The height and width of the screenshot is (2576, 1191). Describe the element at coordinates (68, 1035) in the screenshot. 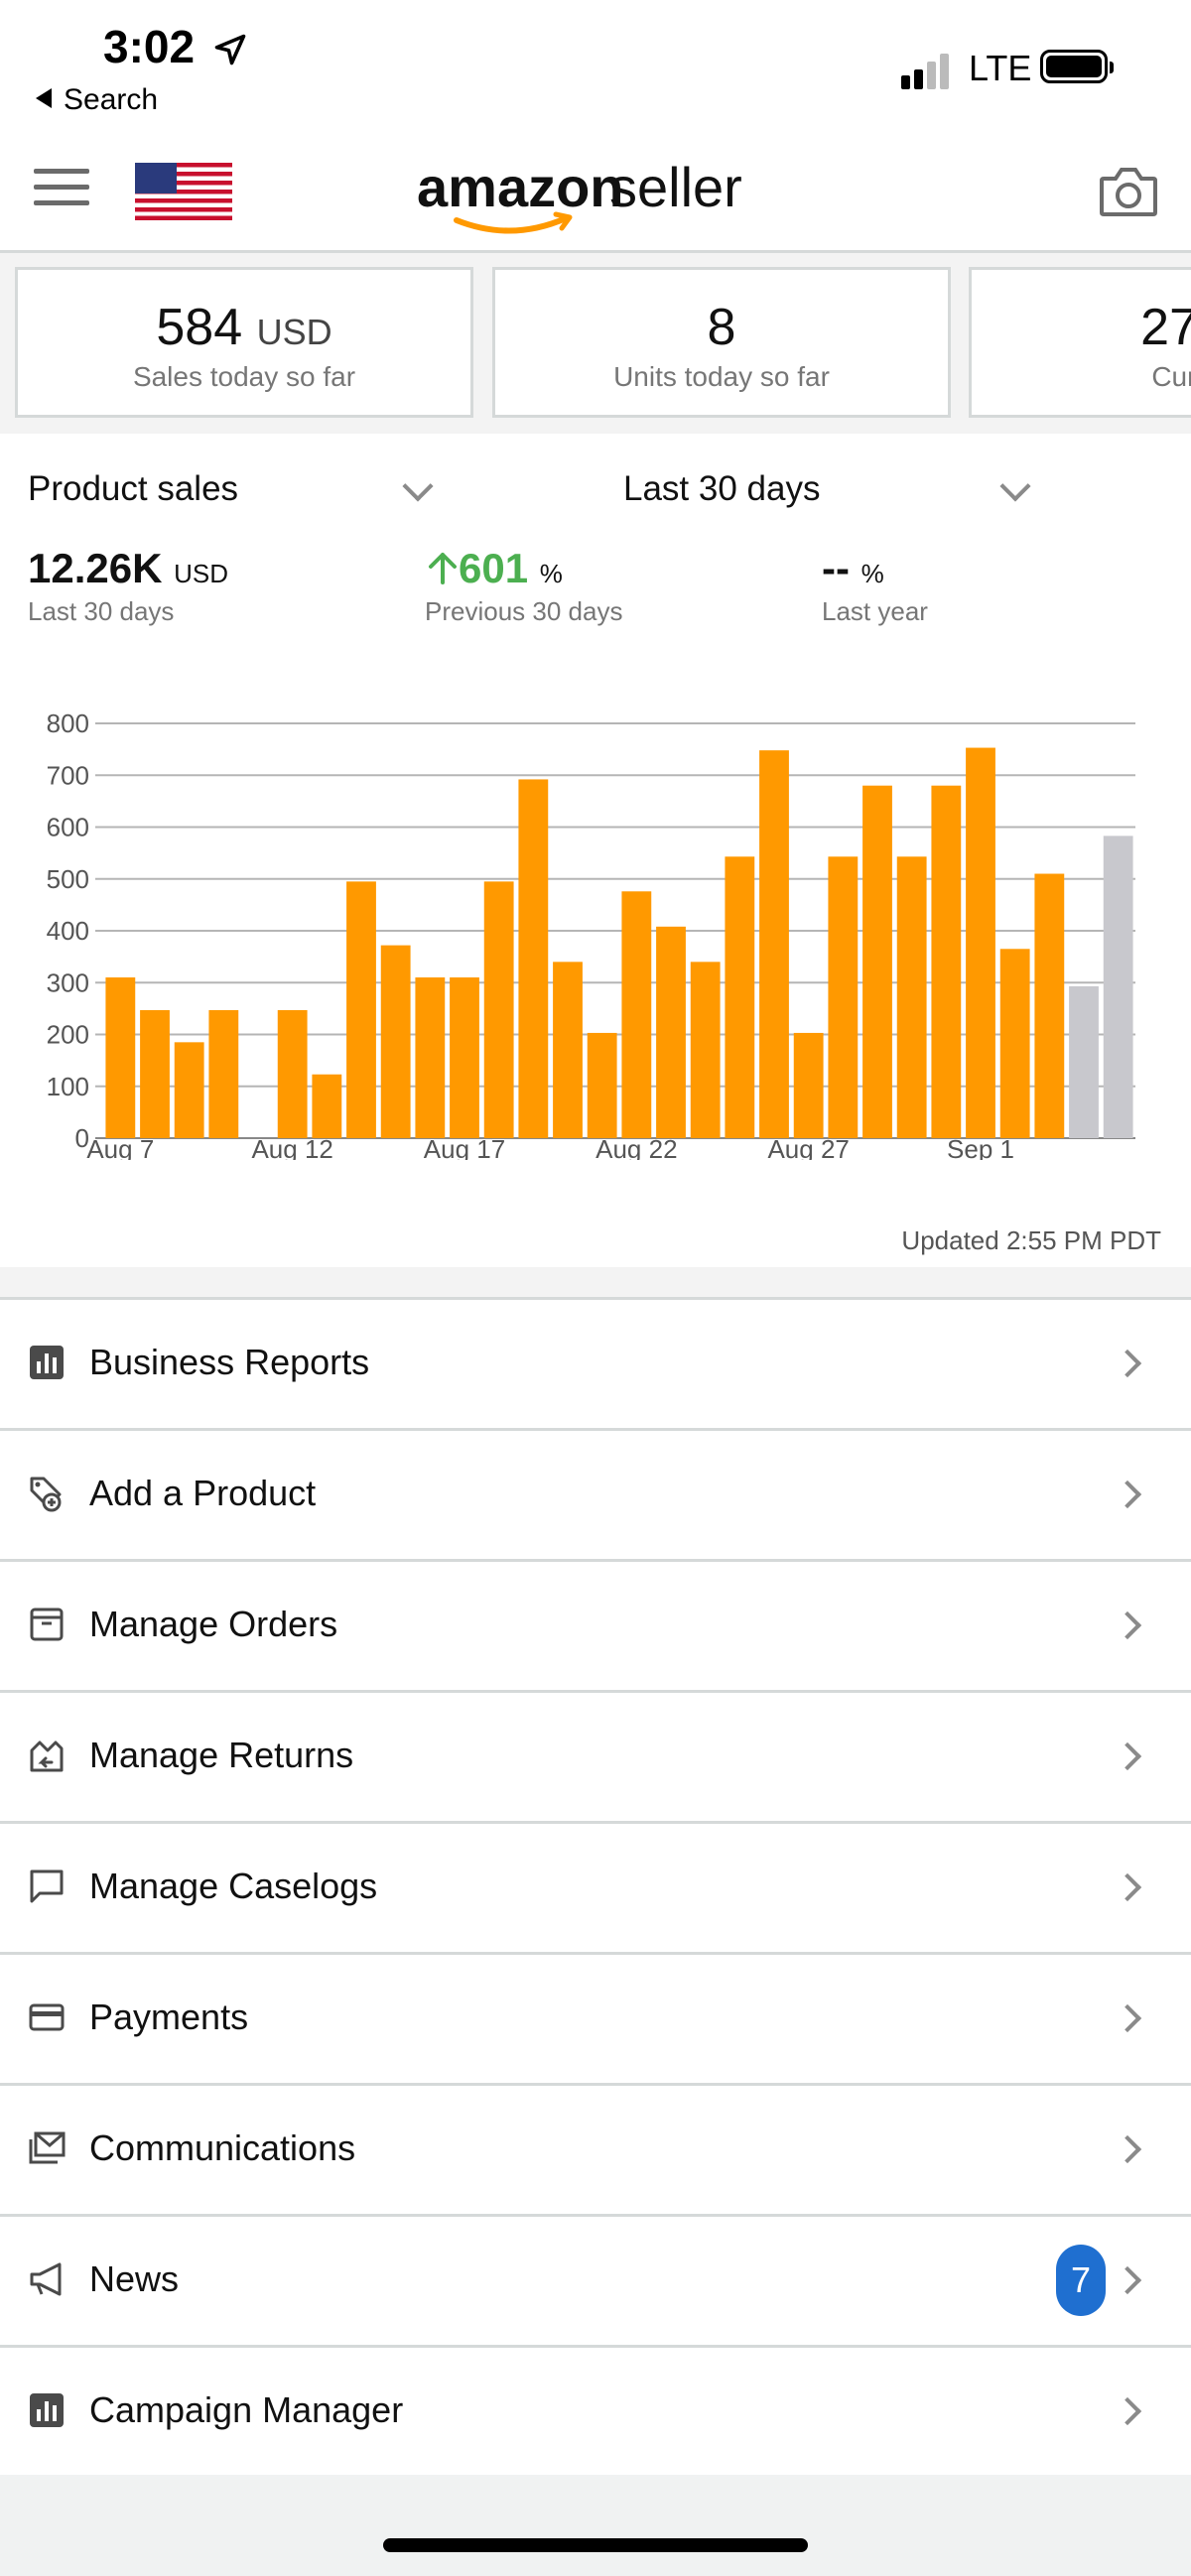

I see `y-tick-label: 200` at that location.